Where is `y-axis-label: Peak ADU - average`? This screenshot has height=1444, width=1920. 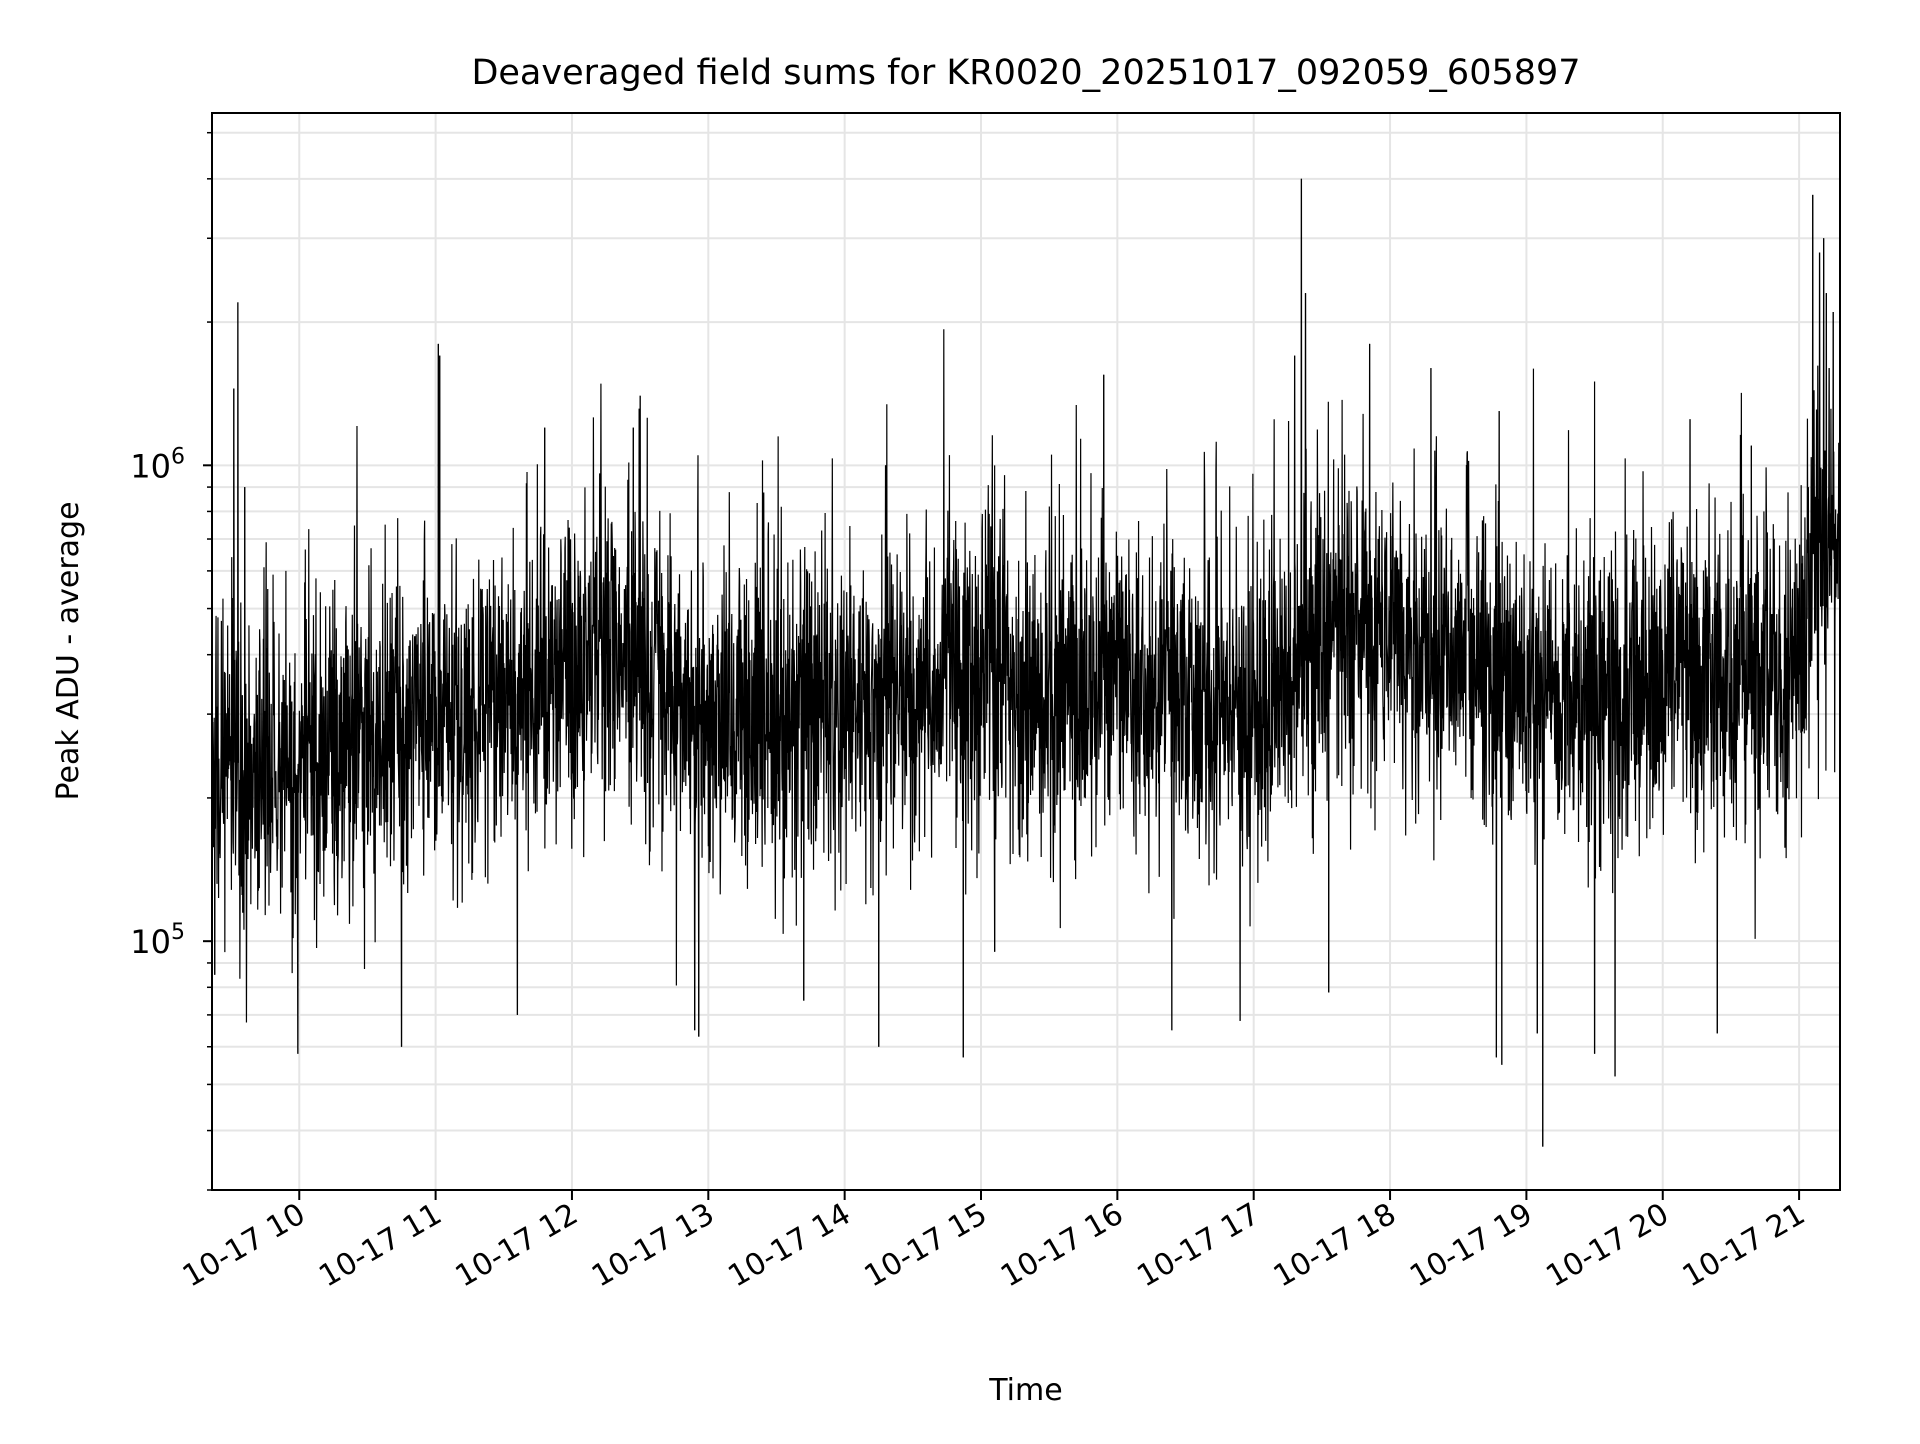 y-axis-label: Peak ADU - average is located at coordinates (68, 650).